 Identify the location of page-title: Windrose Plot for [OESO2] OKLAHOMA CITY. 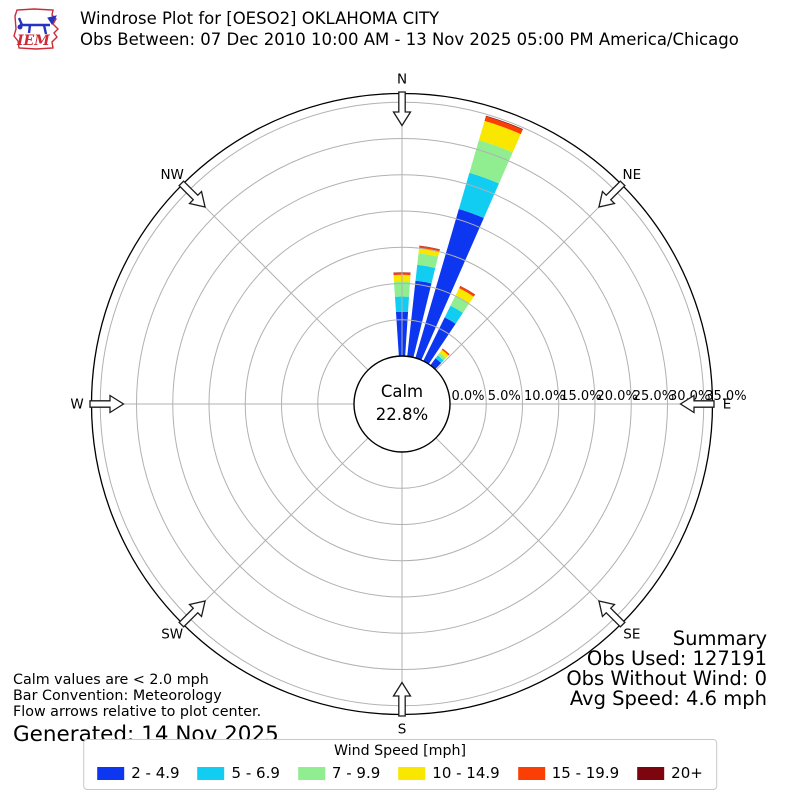
(260, 18).